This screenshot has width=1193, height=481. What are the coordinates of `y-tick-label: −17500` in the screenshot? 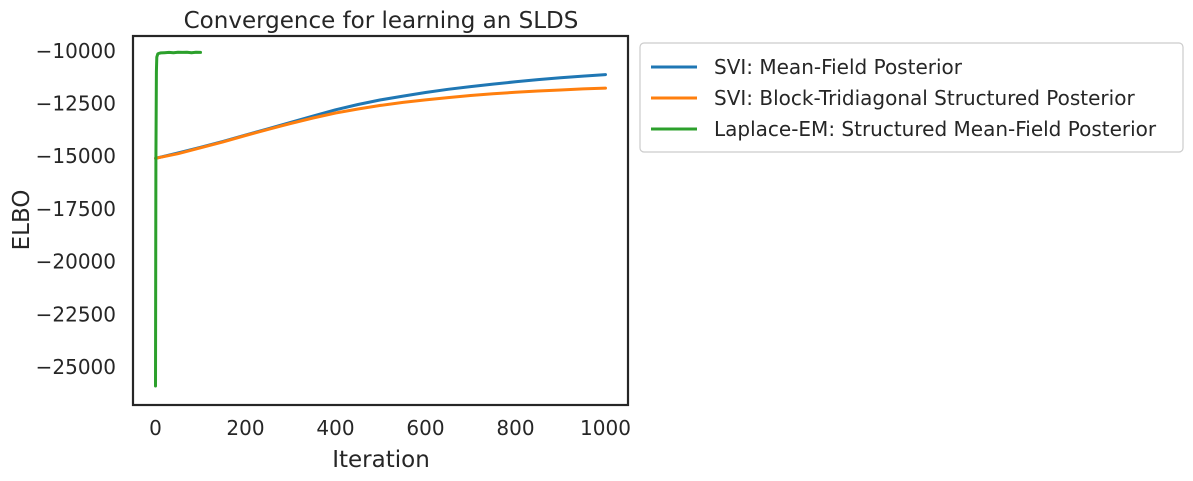 It's located at (76, 209).